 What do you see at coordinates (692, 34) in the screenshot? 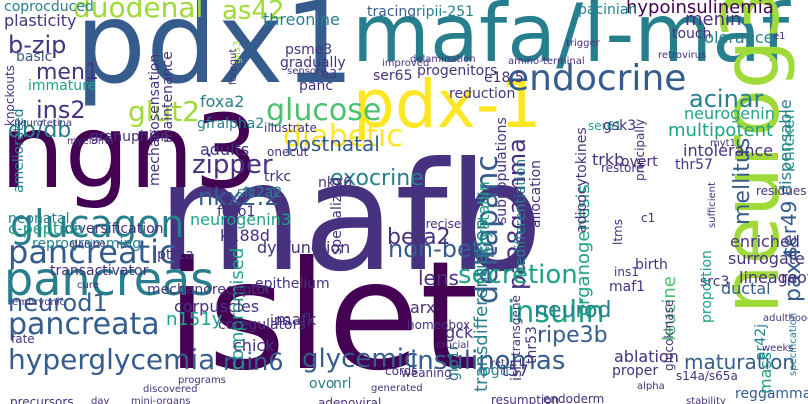
I see `word-touch: touch` at bounding box center [692, 34].